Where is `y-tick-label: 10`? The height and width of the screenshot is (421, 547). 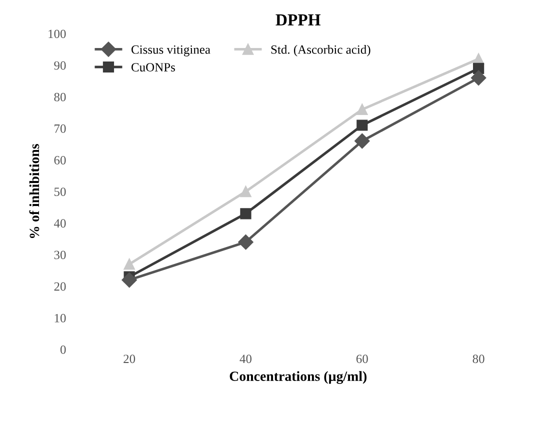
y-tick-label: 10 is located at coordinates (60, 318).